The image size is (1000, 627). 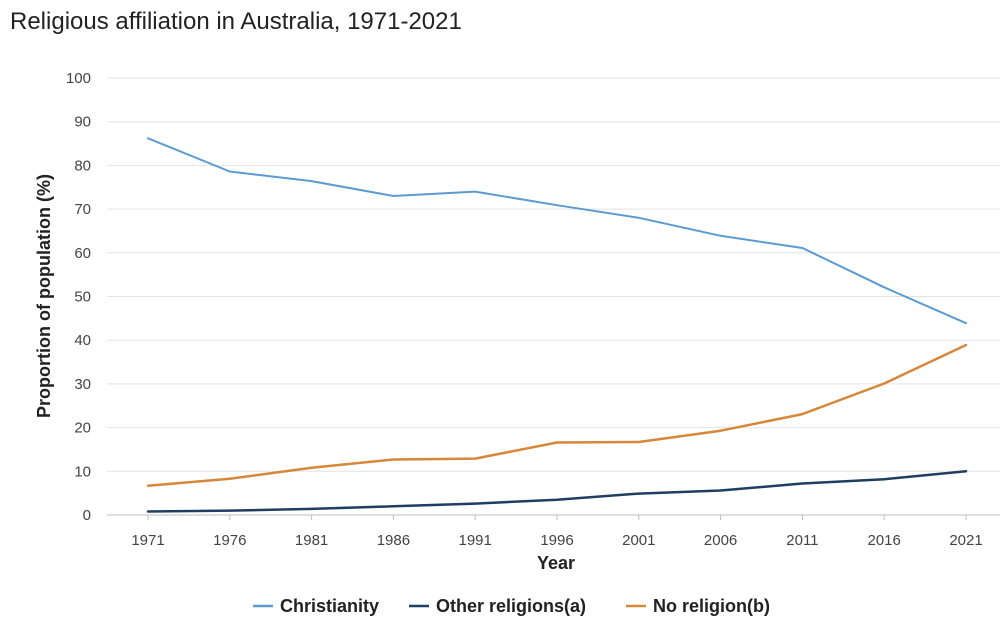 What do you see at coordinates (82, 428) in the screenshot?
I see `y-tick-label: 20` at bounding box center [82, 428].